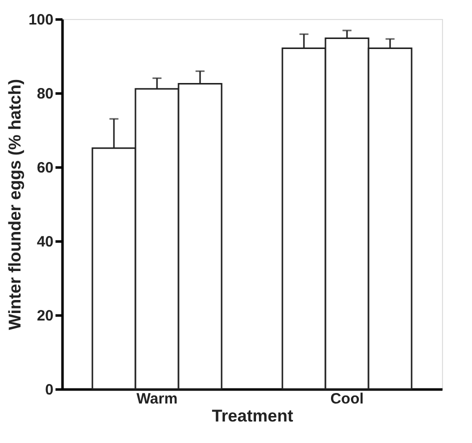 The height and width of the screenshot is (443, 472). Describe the element at coordinates (45, 168) in the screenshot. I see `y-tick-label: 60` at that location.